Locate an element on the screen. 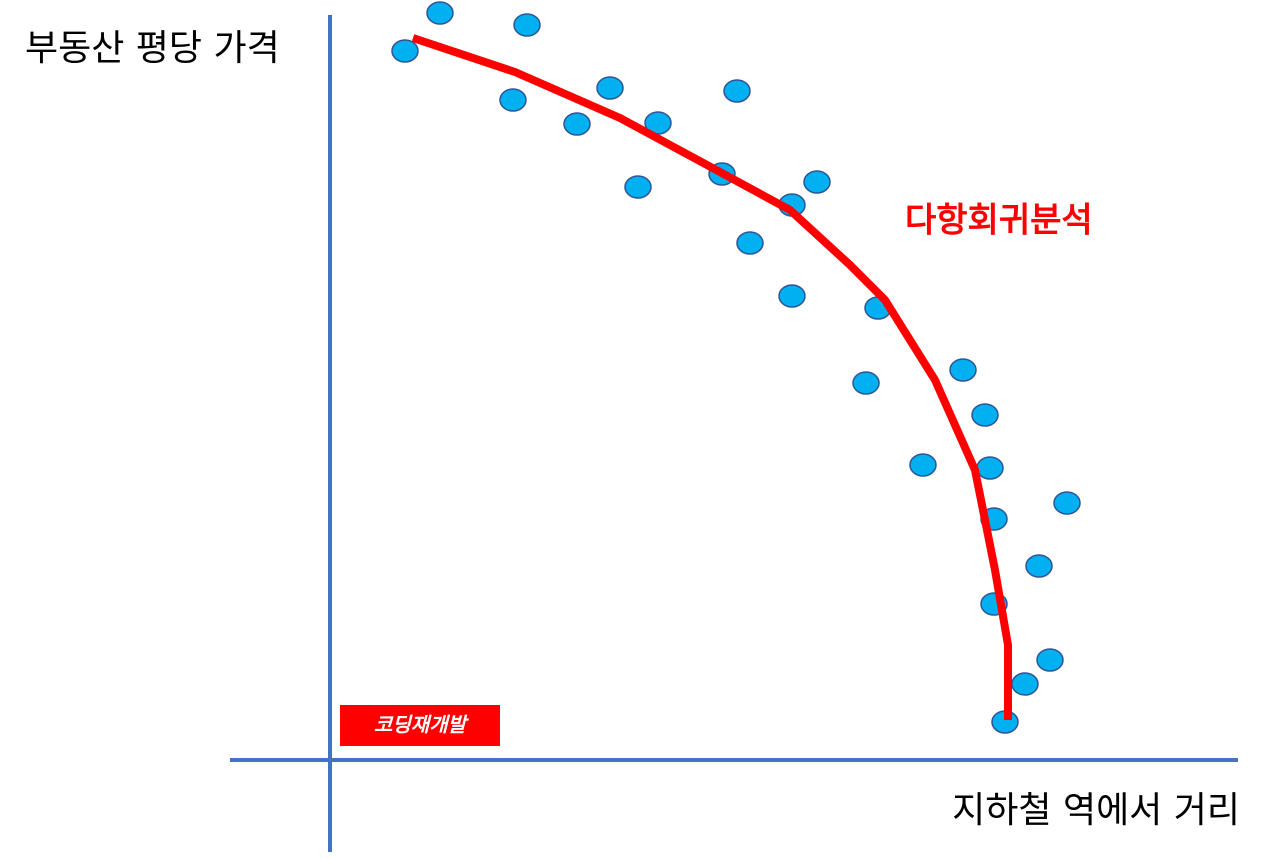 The height and width of the screenshot is (859, 1267). curve-label: 다항회귀분석 is located at coordinates (999, 221).